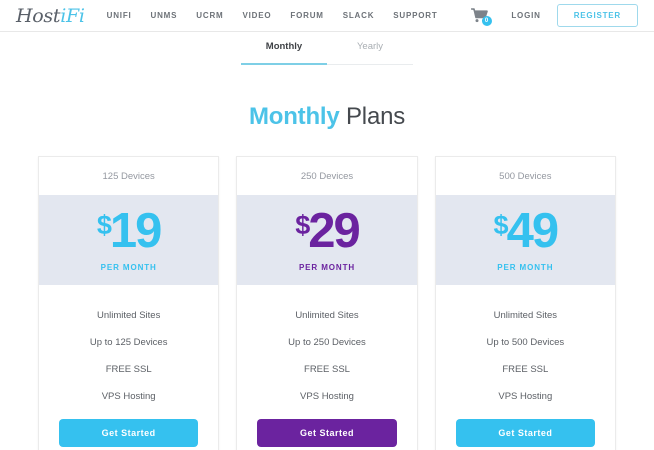 The width and height of the screenshot is (654, 450). Describe the element at coordinates (327, 343) in the screenshot. I see `plan-feature-item: Up to 250 Devices` at that location.